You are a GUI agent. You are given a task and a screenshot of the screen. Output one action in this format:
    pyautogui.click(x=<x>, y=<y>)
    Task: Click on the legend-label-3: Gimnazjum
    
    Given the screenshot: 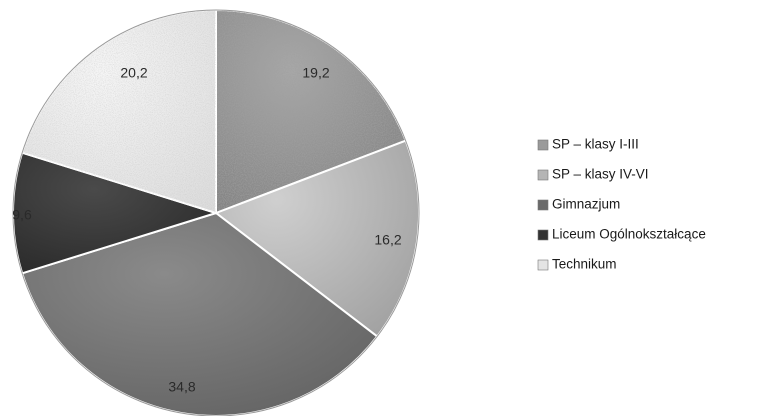 What is the action you would take?
    pyautogui.click(x=586, y=204)
    